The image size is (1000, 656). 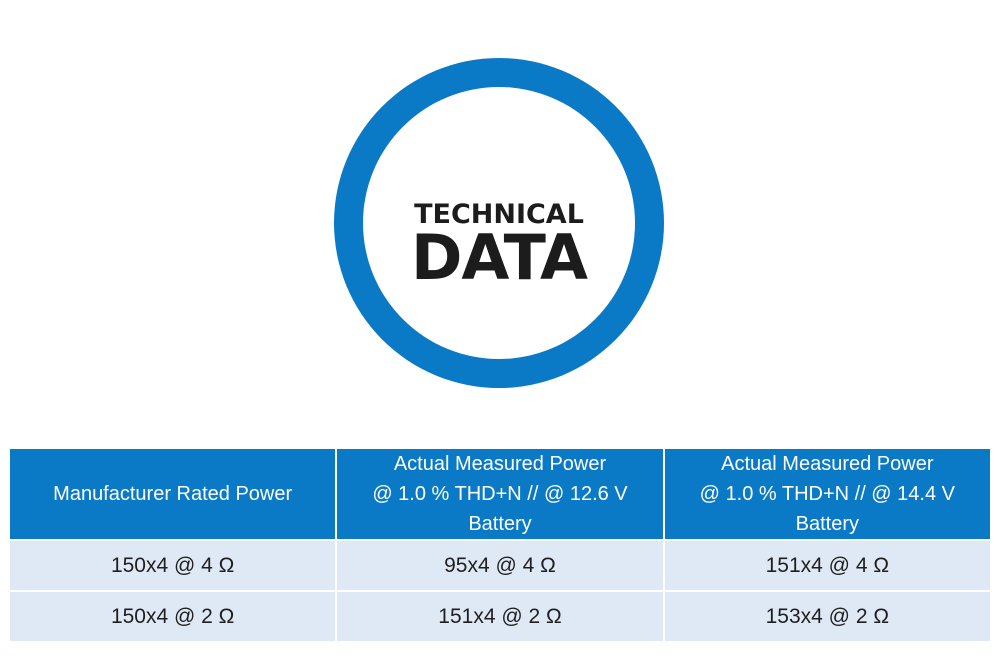 I want to click on table-cell: 153x4 @ 2 Ω, so click(x=827, y=616).